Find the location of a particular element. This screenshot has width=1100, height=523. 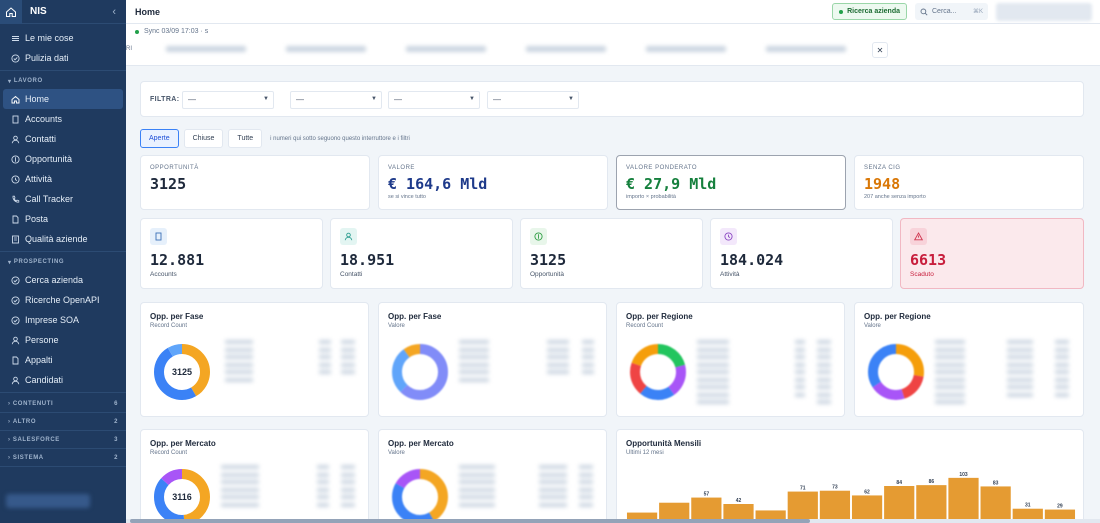

sidebar-item-le-mie-cose: Le mie cose is located at coordinates (63, 38).